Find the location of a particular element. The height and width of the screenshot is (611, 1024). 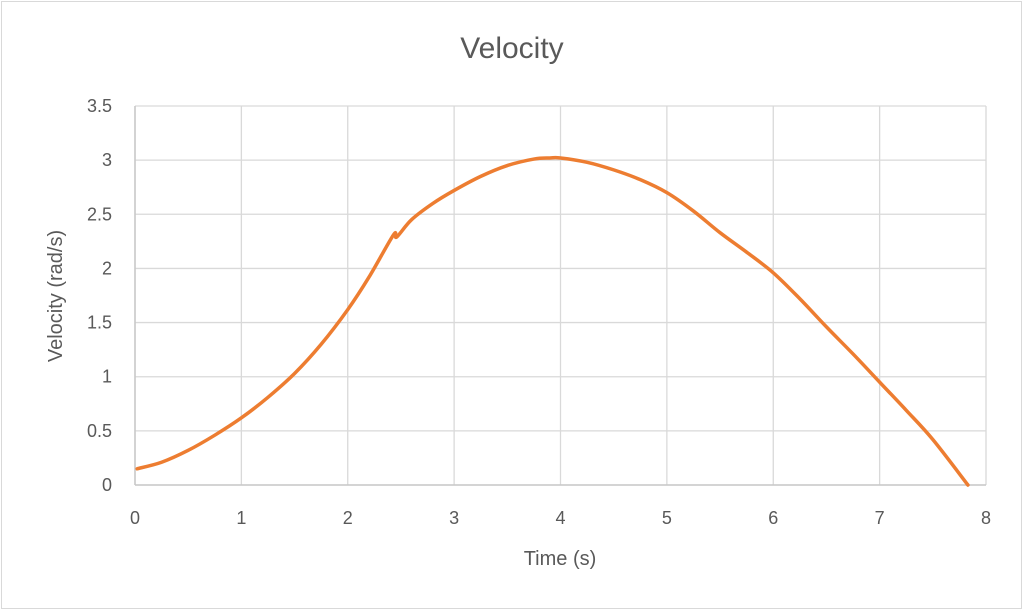

x-tick-label: 4 is located at coordinates (560, 518).